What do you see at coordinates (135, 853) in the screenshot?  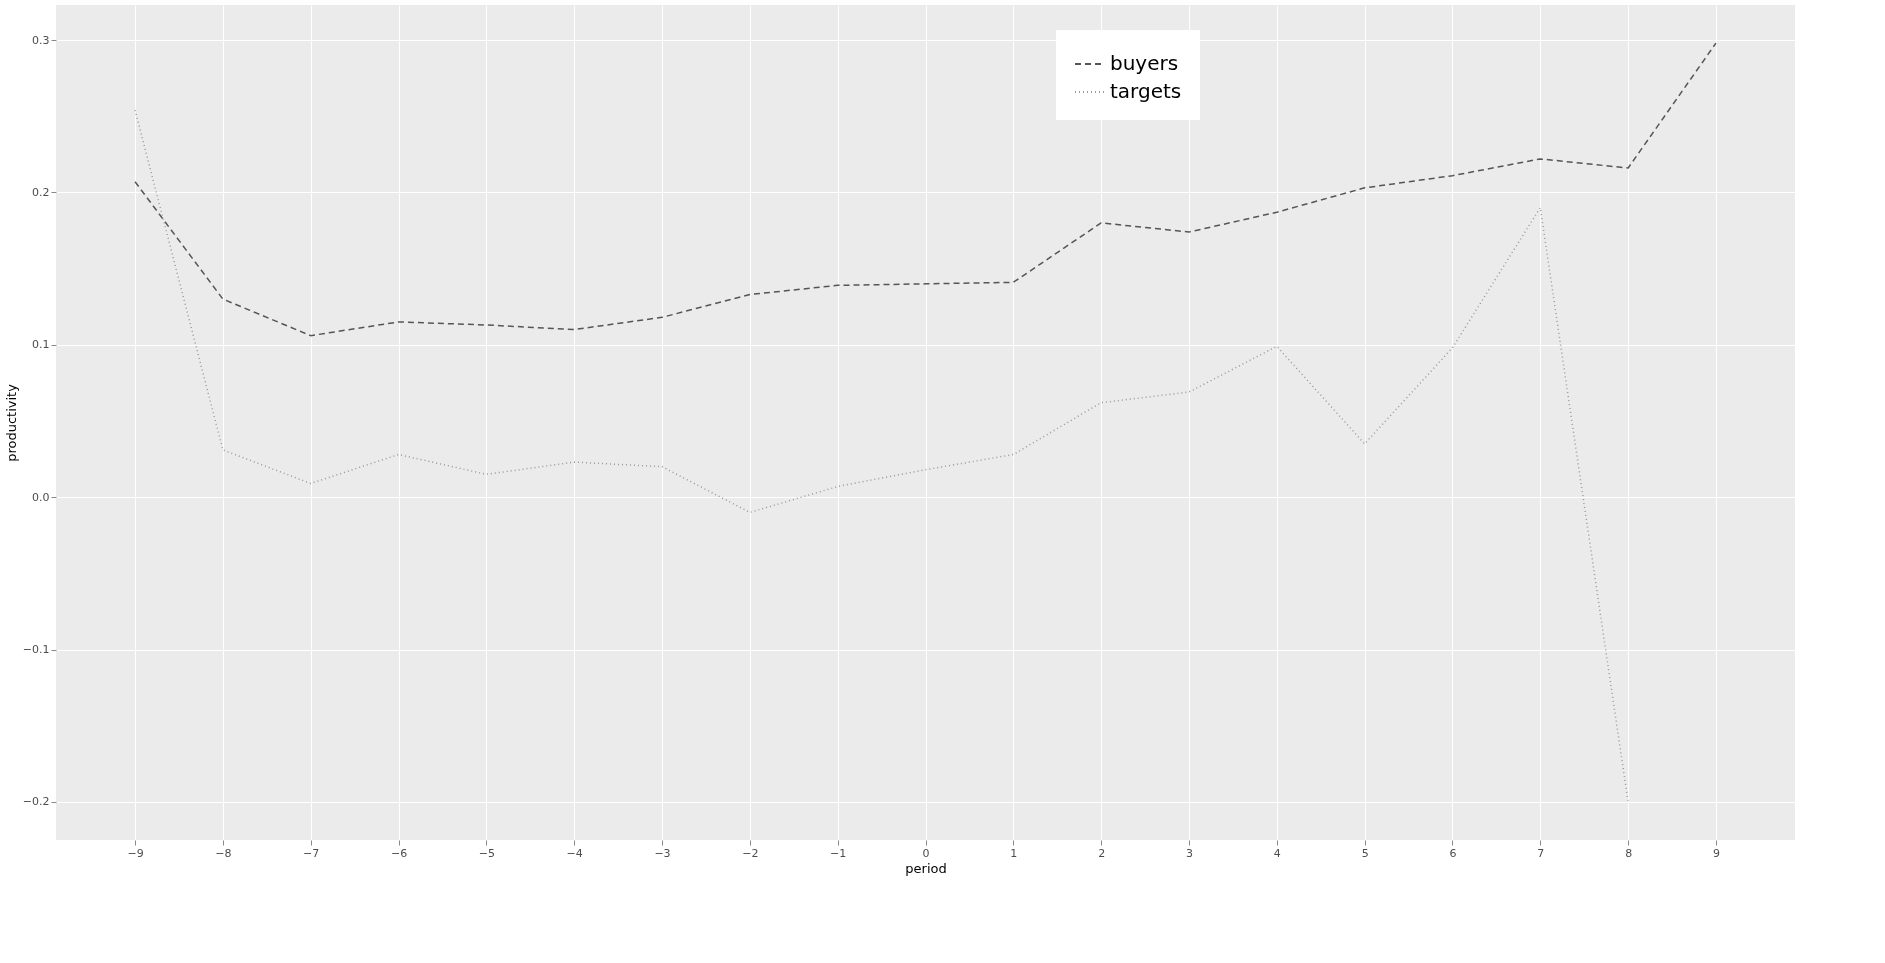 I see `x-tick-label: −9` at bounding box center [135, 853].